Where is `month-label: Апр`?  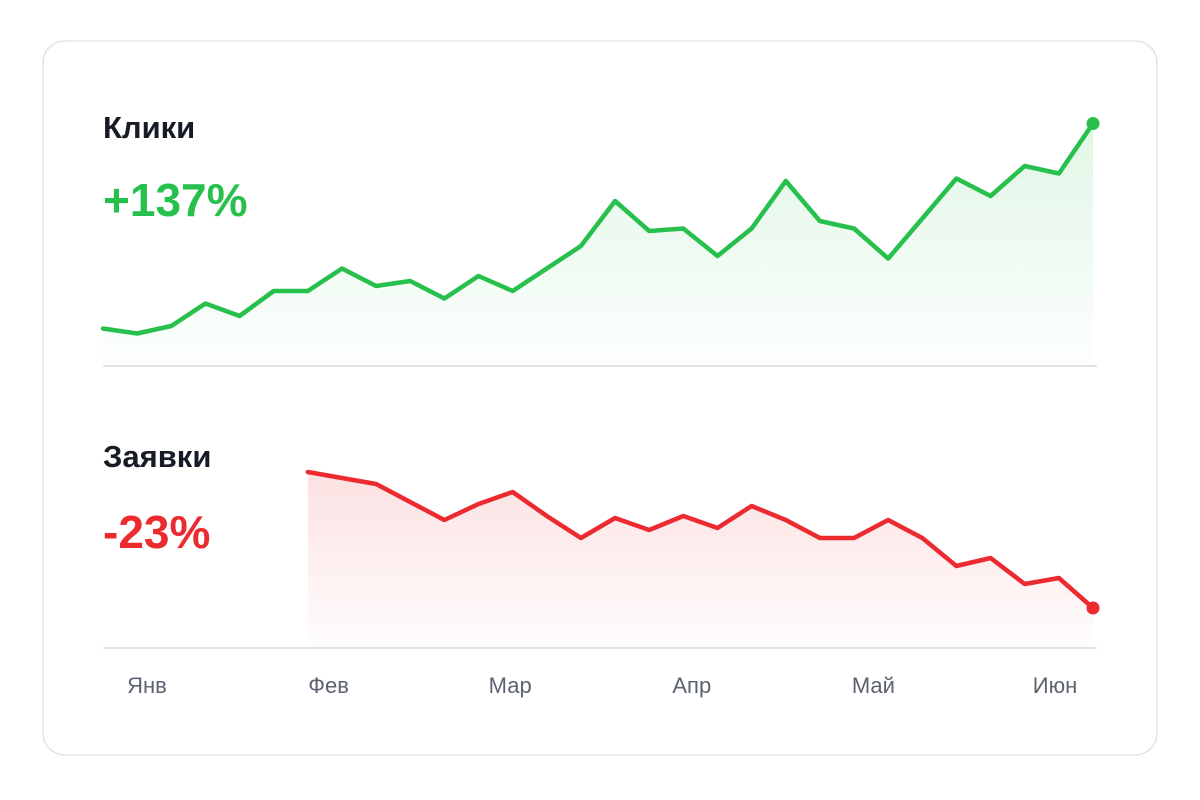
month-label: Апр is located at coordinates (691, 685).